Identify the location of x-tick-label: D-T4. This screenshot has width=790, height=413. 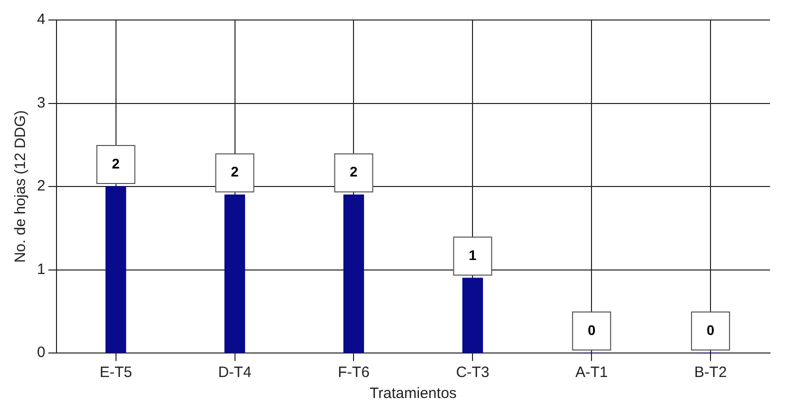
(235, 373).